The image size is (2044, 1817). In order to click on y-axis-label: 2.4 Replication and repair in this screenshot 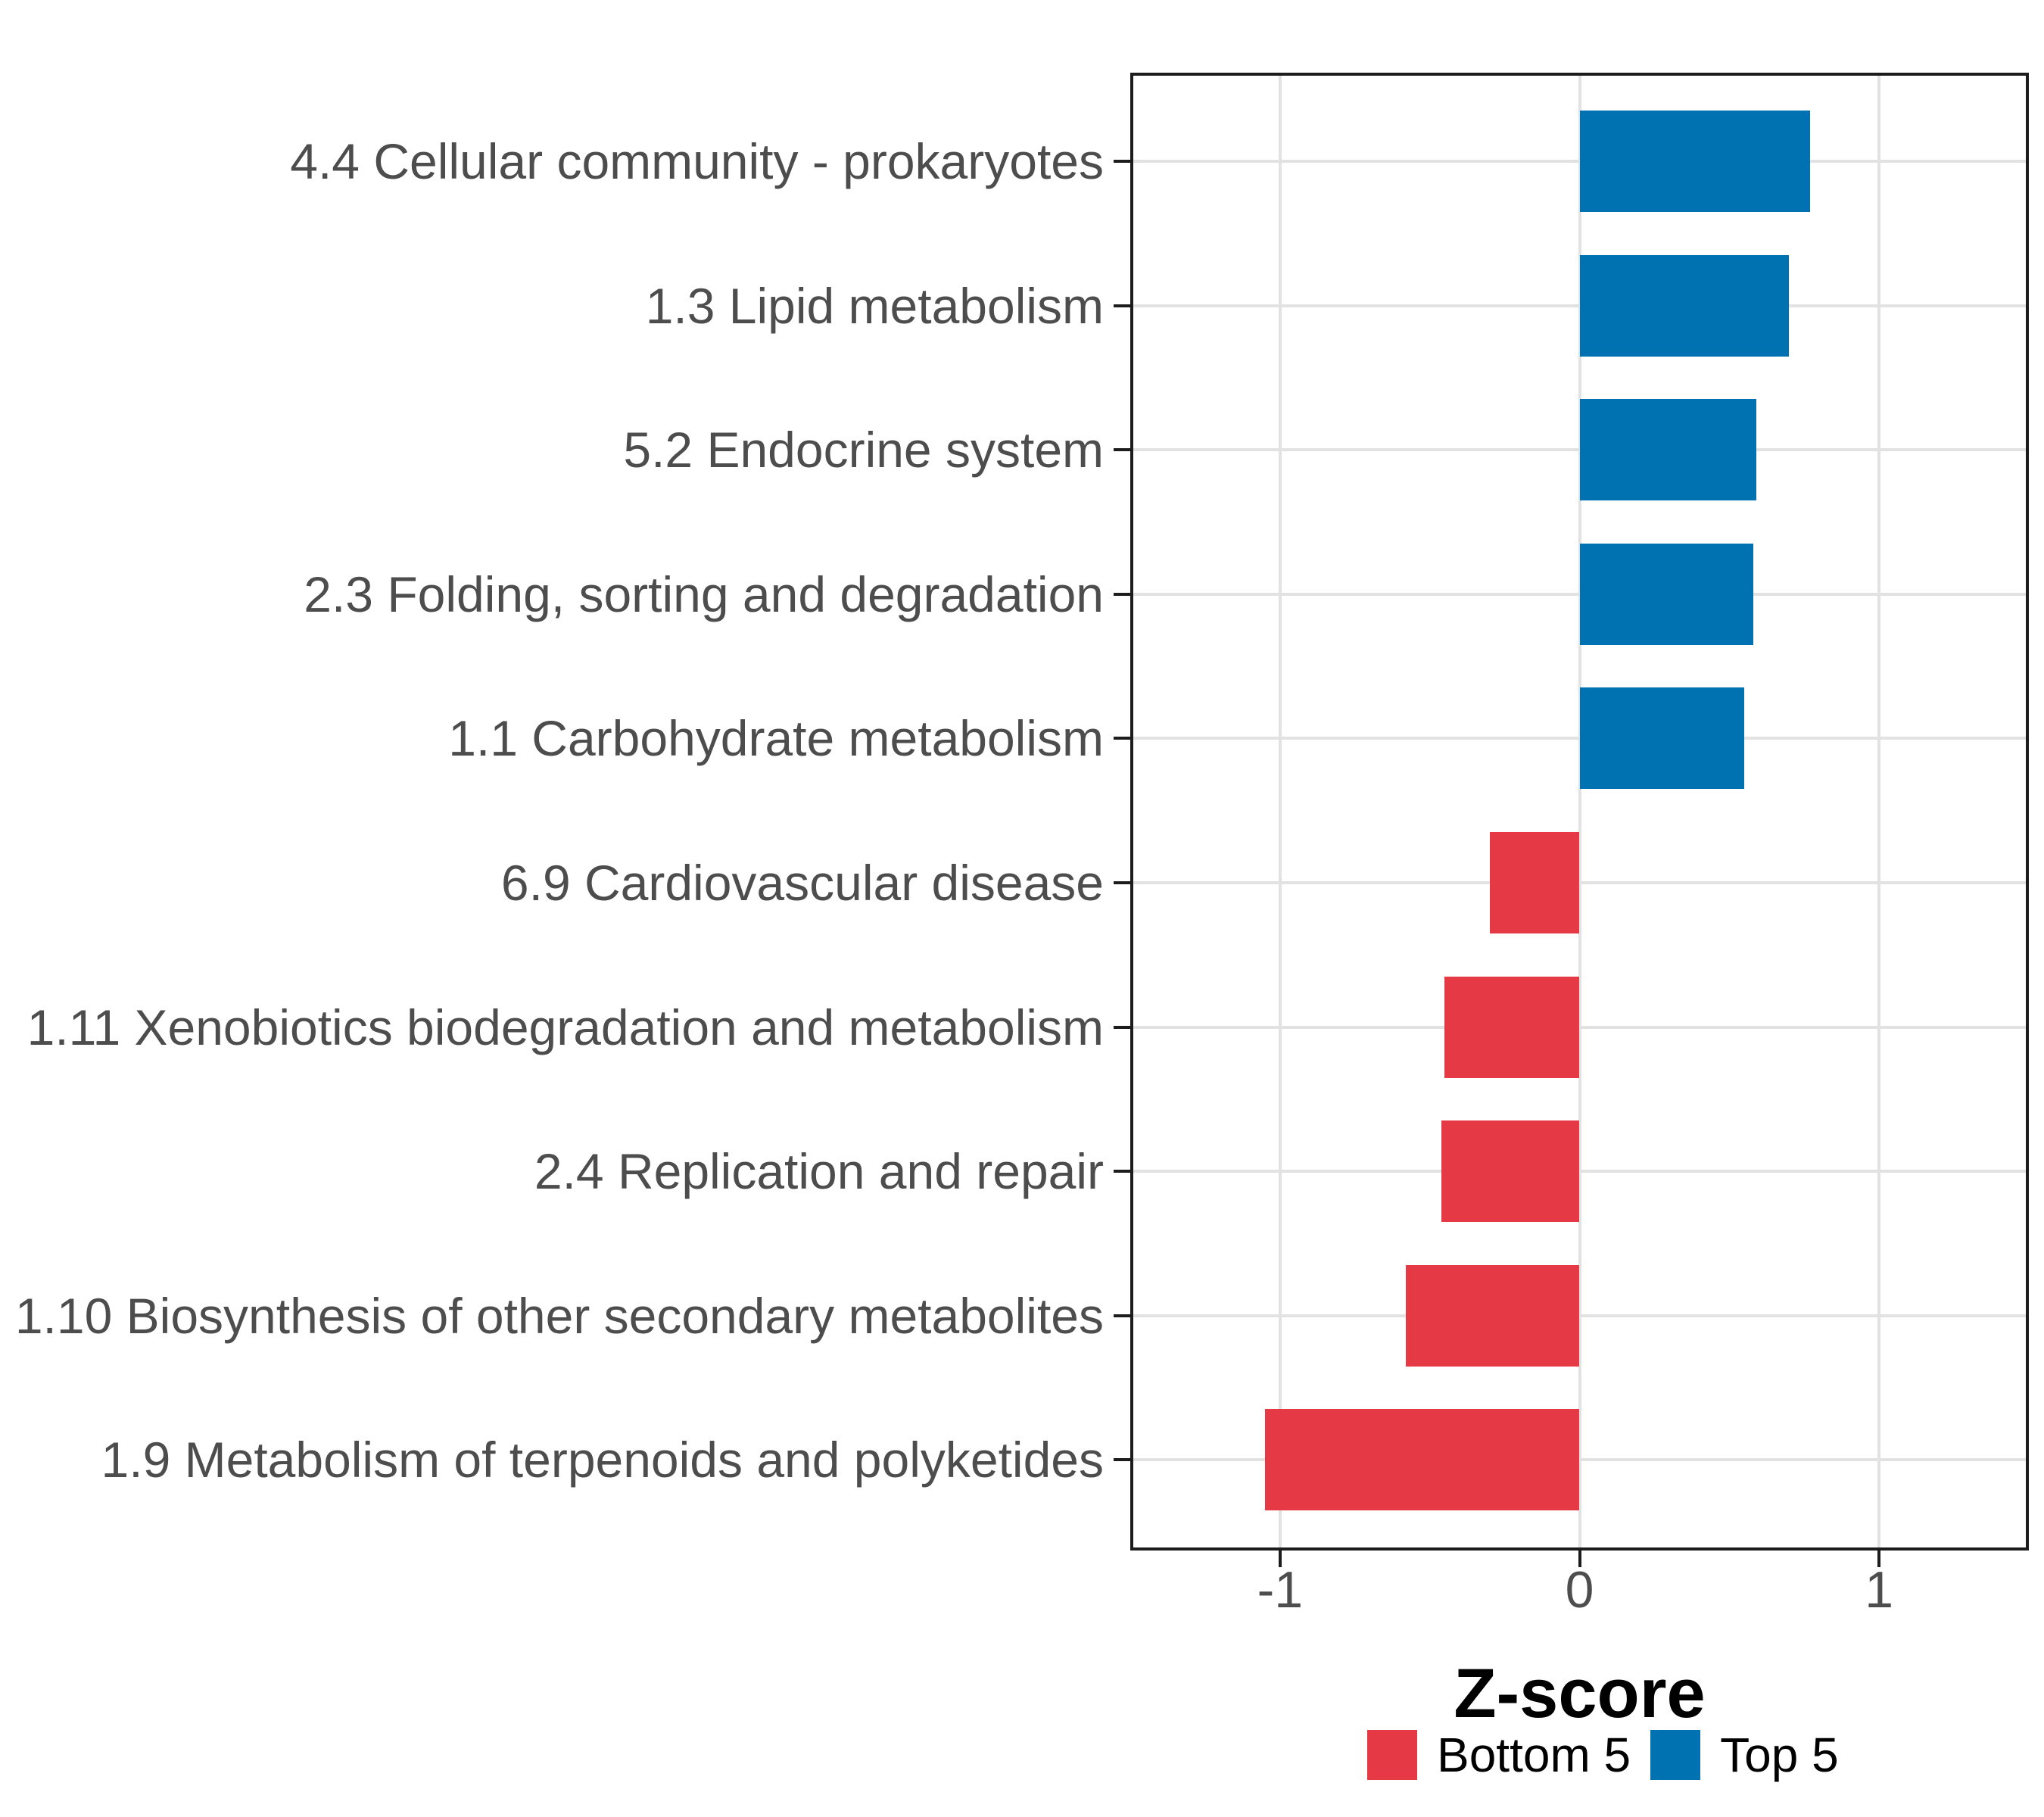, I will do `click(819, 1171)`.